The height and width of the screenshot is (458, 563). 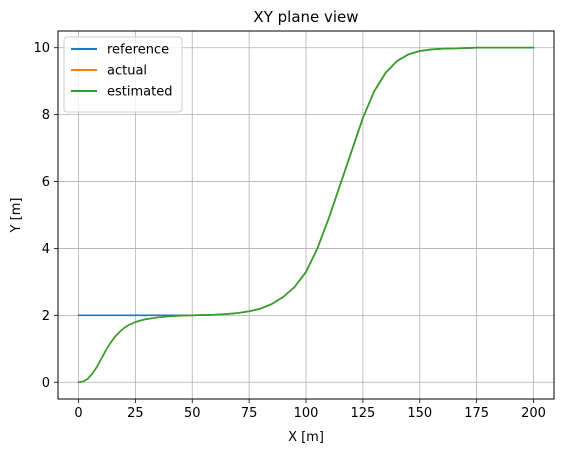 What do you see at coordinates (306, 413) in the screenshot?
I see `x-tick-label: 100` at bounding box center [306, 413].